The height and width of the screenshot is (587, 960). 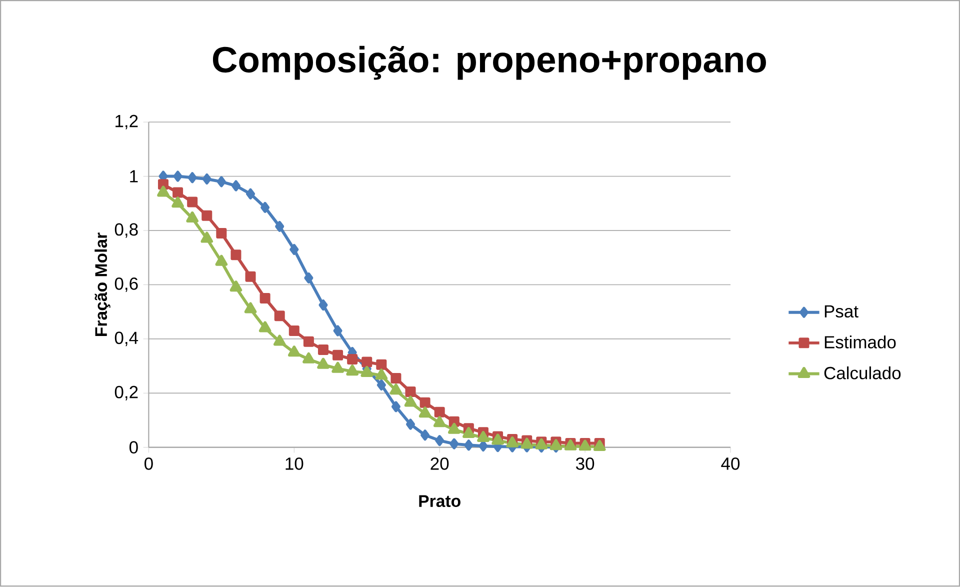 What do you see at coordinates (148, 464) in the screenshot?
I see `x-tick-label: 0` at bounding box center [148, 464].